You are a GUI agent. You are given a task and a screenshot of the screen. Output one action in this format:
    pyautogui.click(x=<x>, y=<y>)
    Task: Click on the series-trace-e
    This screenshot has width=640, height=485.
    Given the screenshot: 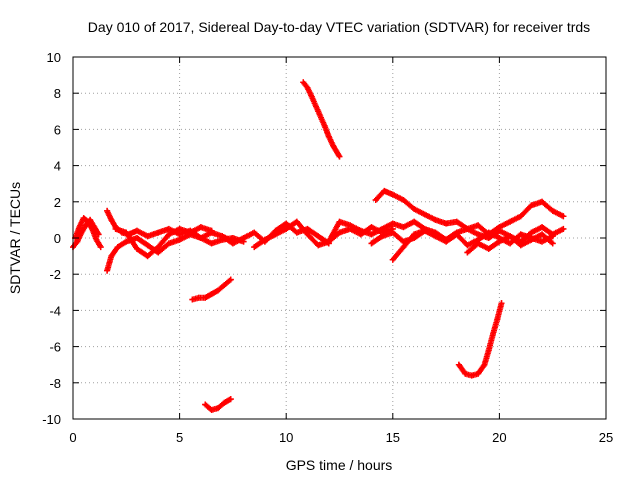 What is the action you would take?
    pyautogui.click(x=163, y=242)
    